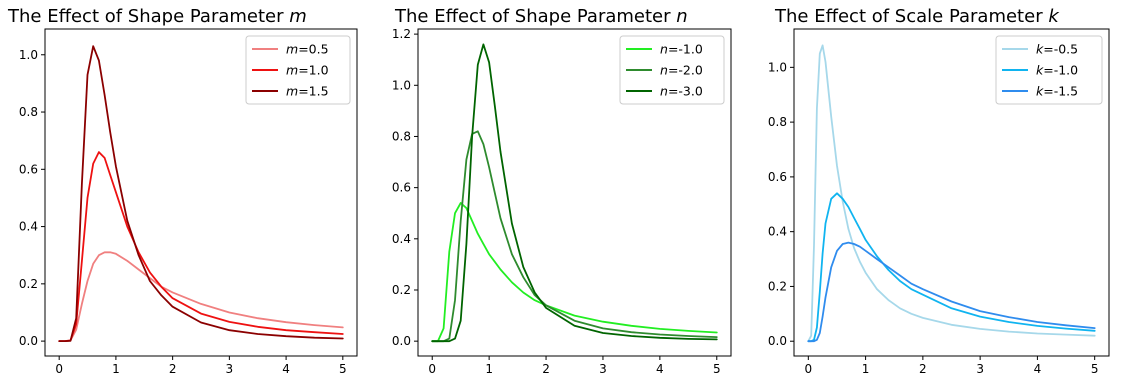 The image size is (1143, 385). What do you see at coordinates (401, 34) in the screenshot?
I see `y-tick-label: 1.2` at bounding box center [401, 34].